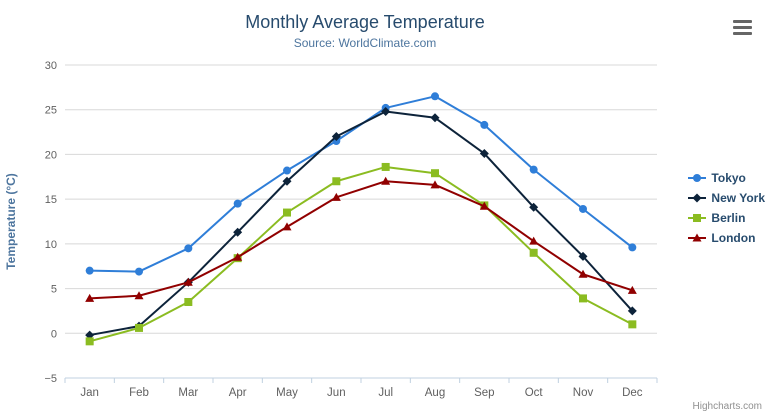  Describe the element at coordinates (697, 178) in the screenshot. I see `circle-marker-icon` at that location.